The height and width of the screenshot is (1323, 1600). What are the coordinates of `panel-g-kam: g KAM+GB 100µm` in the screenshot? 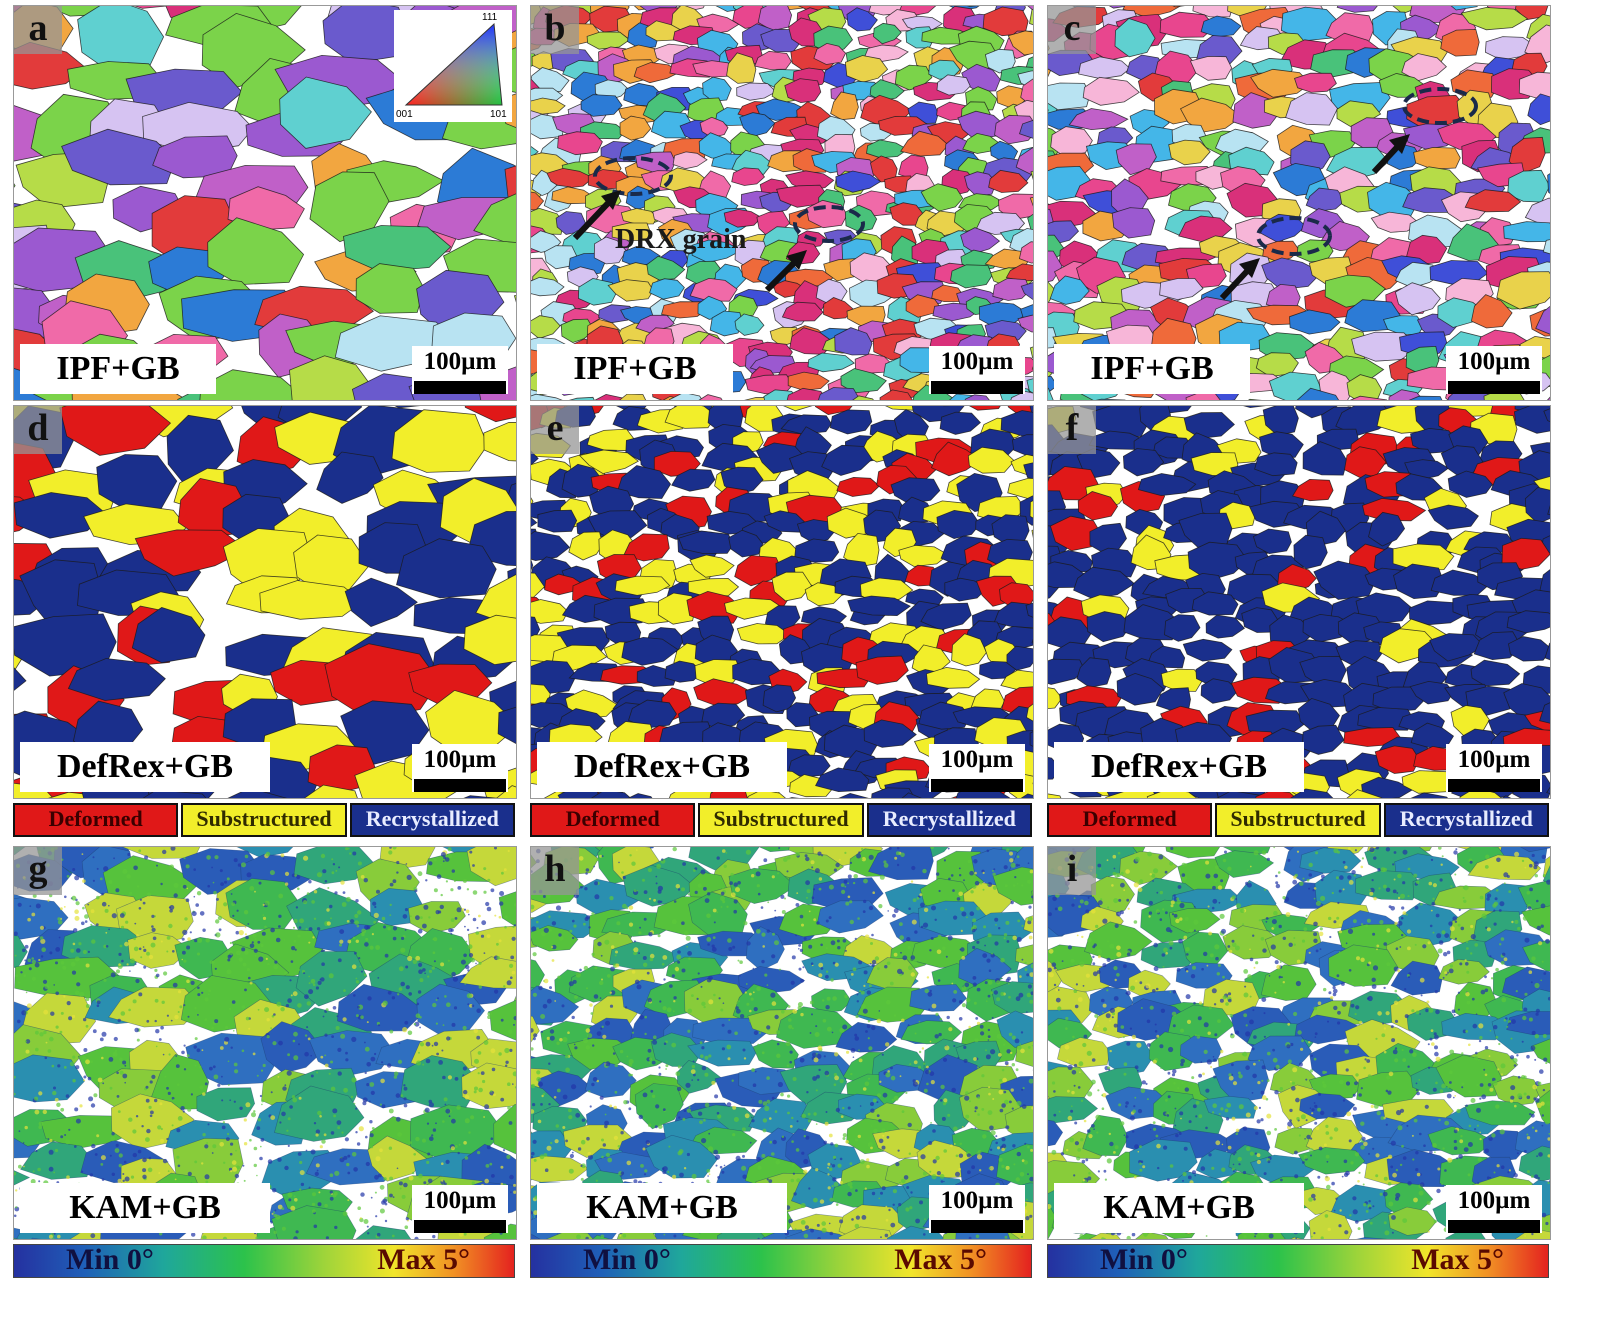 It's located at (265, 1043).